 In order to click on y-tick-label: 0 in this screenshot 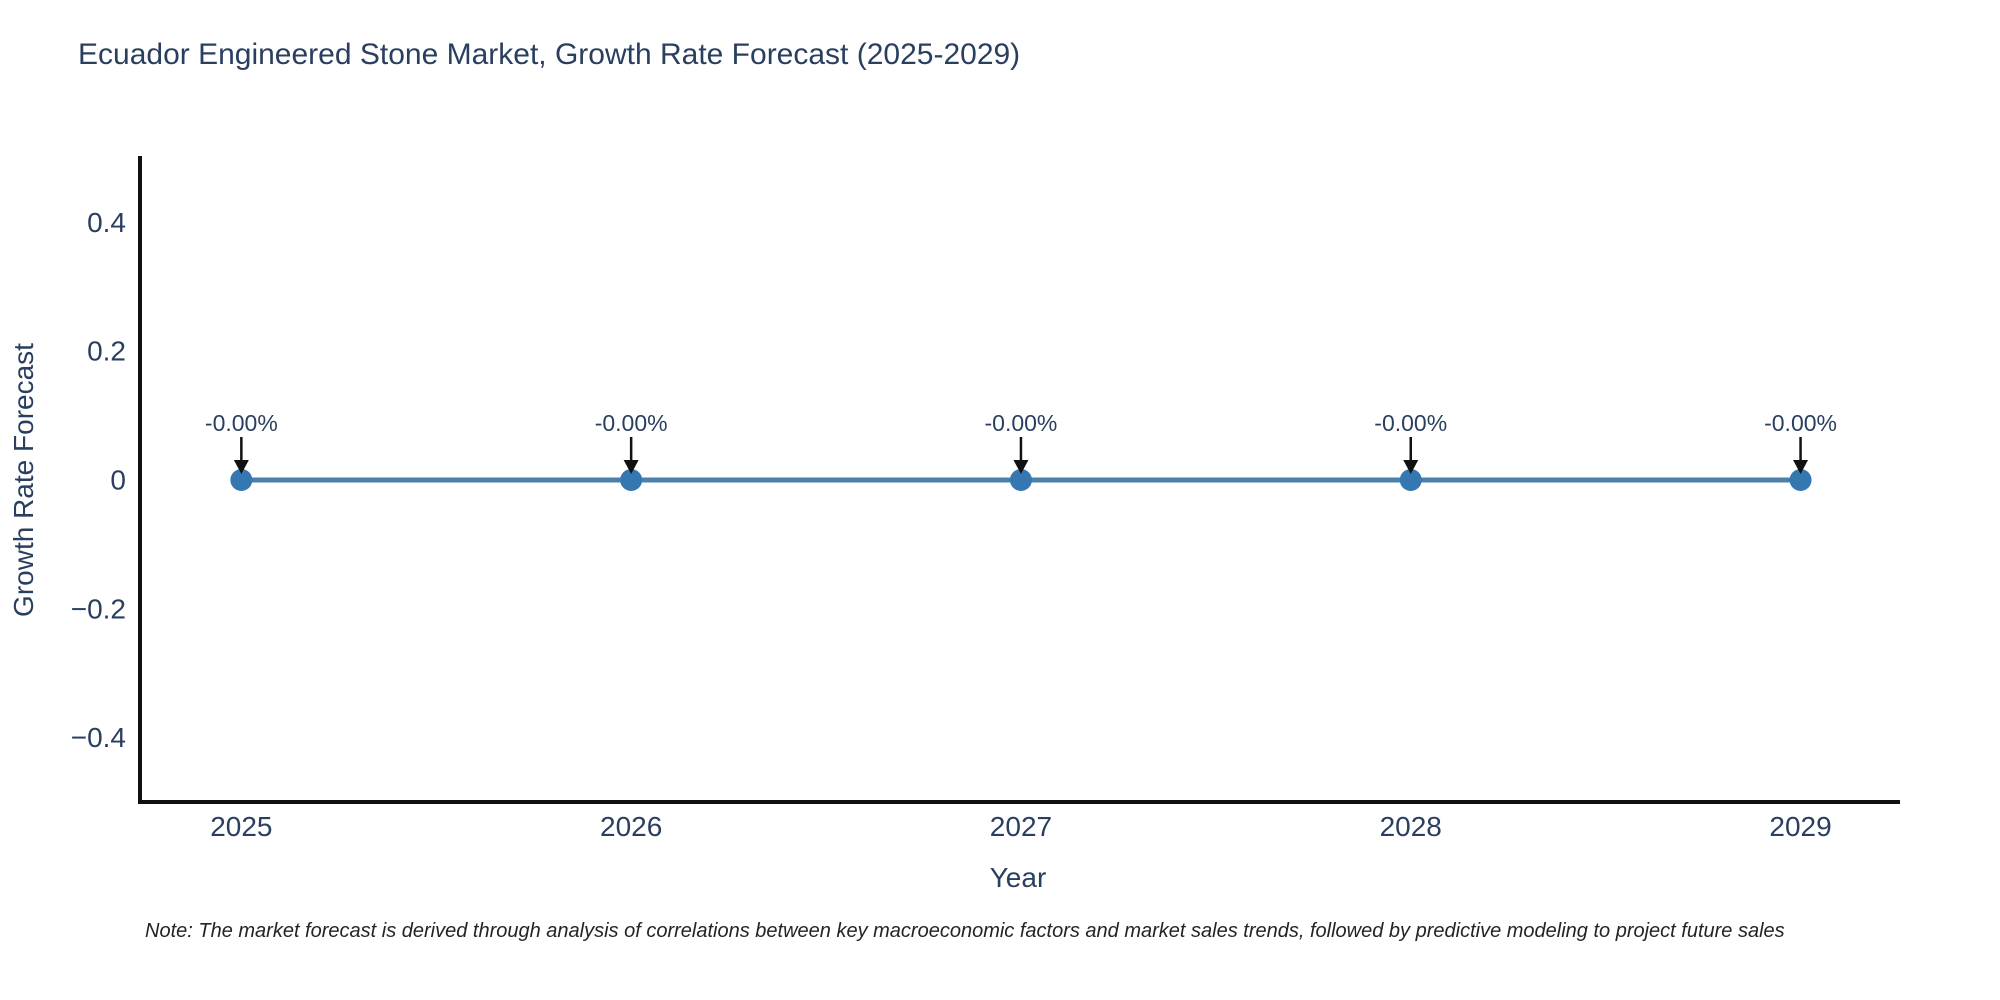, I will do `click(118, 480)`.